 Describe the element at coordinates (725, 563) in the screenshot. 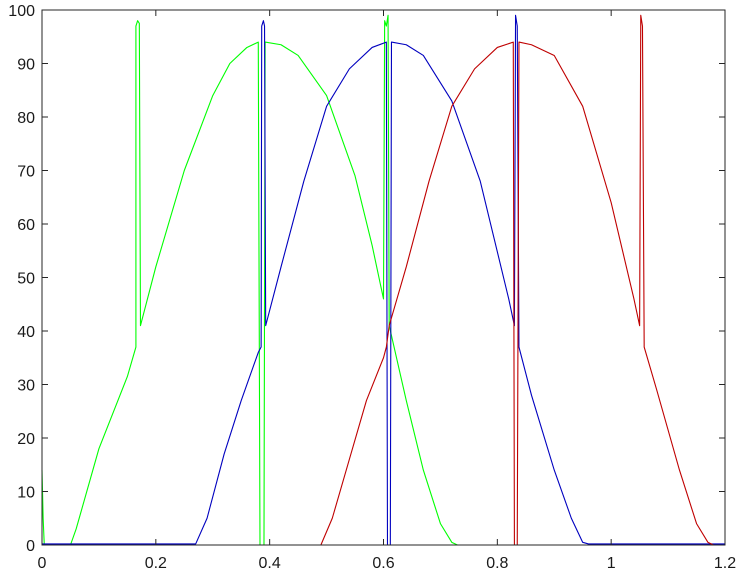

I see `x-tick-label: 1.2` at that location.